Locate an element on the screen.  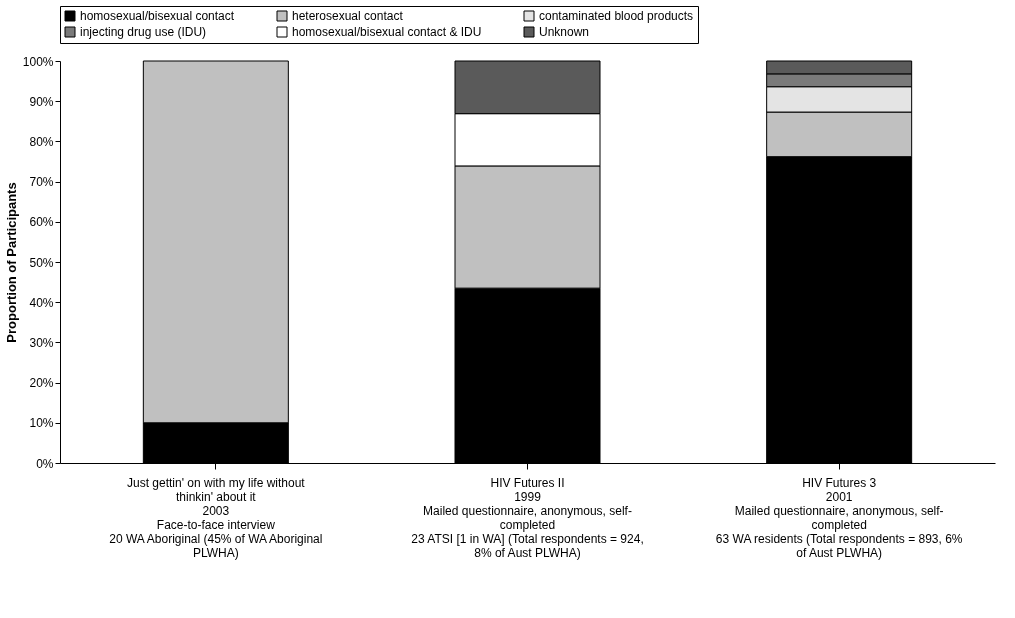
x-tick-label: HIV Futures II 1999 Mailed questionnaire, anonymous, self-completed 23 ATSI [1 in WA] (Total respondents = 924, 8% of Aust PLWHA) is located at coordinates (527, 517).